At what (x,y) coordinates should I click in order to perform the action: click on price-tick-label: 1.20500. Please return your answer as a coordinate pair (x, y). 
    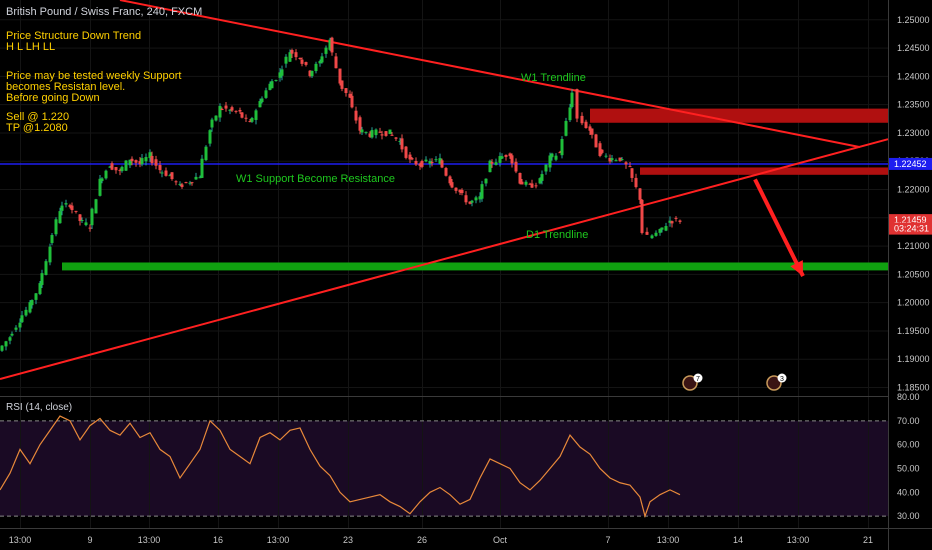
    Looking at the image, I should click on (913, 274).